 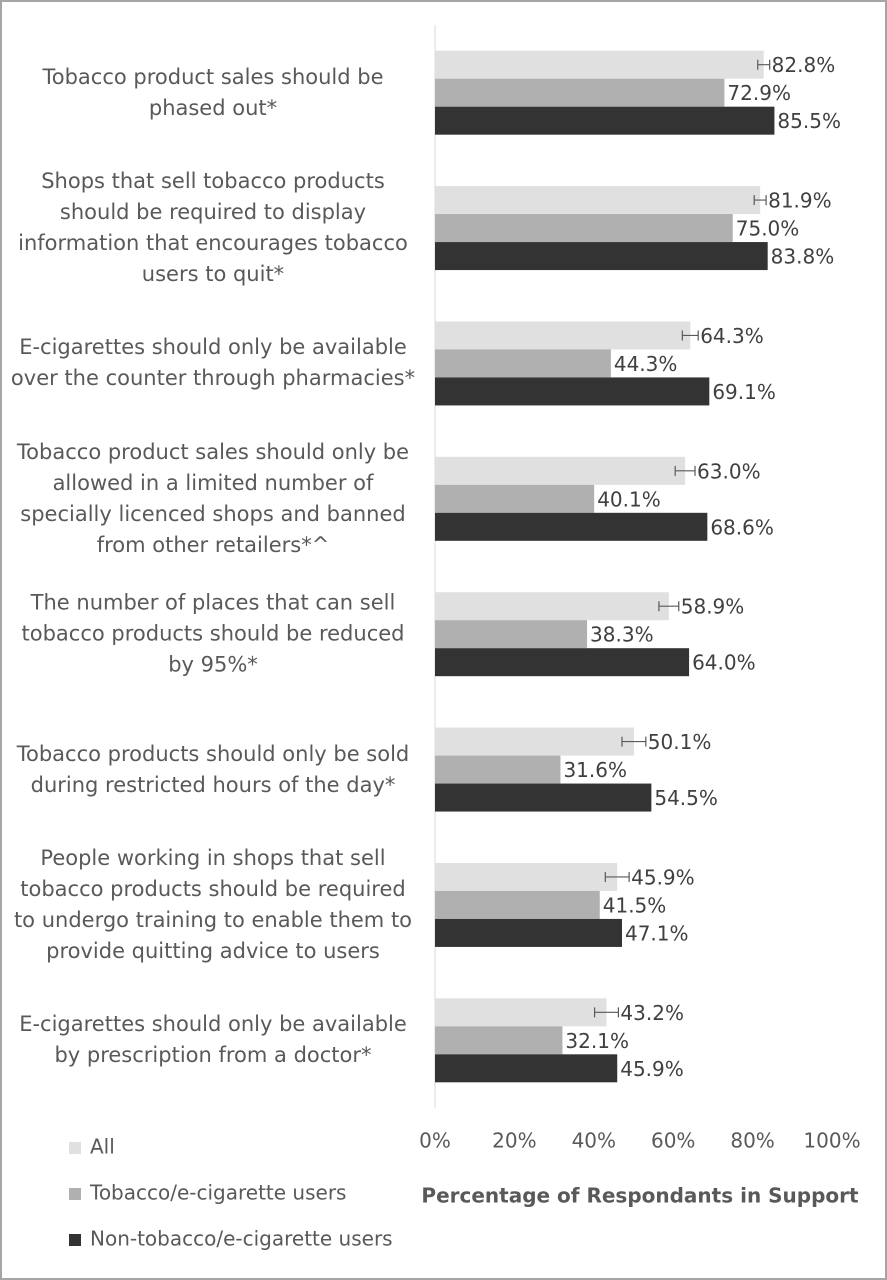 I want to click on value-label: 72.9%, so click(x=759, y=93).